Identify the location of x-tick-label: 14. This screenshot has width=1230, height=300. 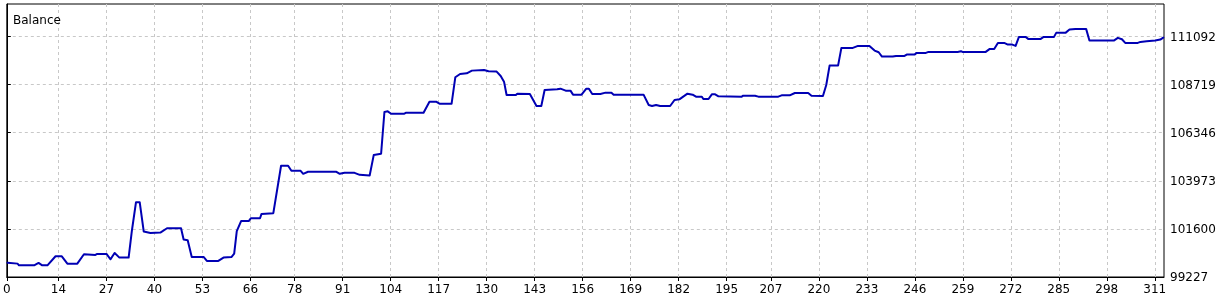
(58, 289).